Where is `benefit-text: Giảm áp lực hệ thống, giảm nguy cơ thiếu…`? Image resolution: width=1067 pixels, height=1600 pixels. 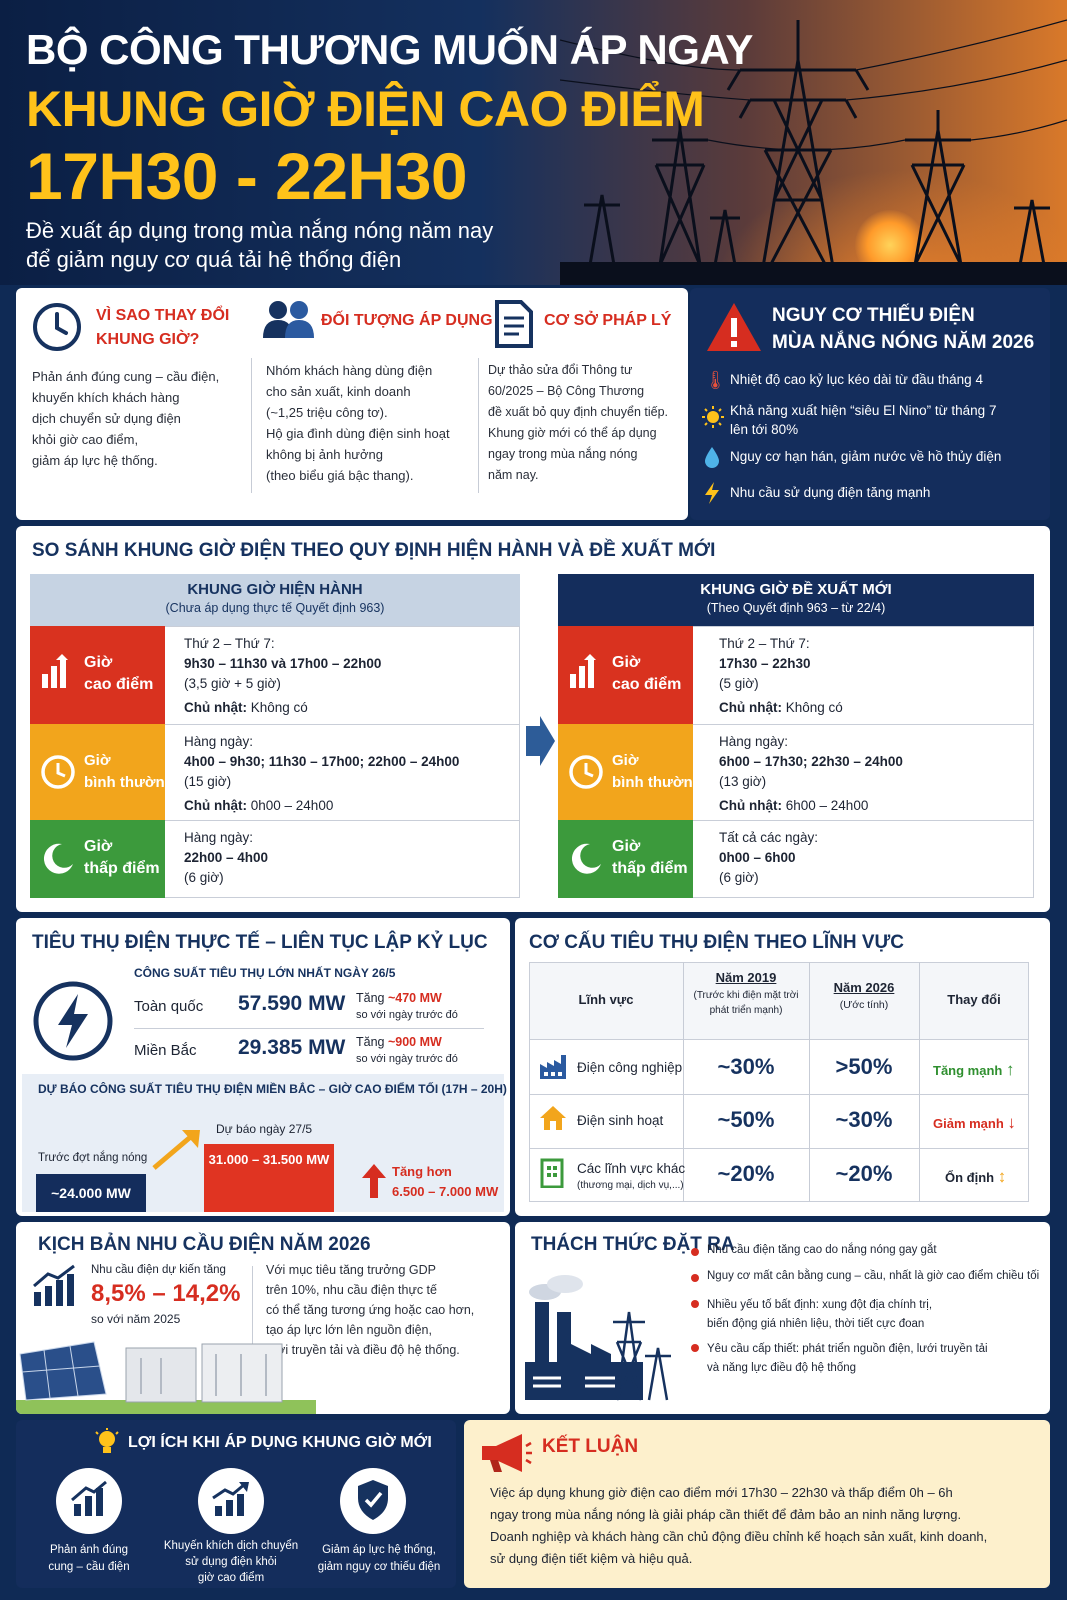
benefit-text: Giảm áp lực hệ thống, giảm nguy cơ thiếu… is located at coordinates (379, 1559).